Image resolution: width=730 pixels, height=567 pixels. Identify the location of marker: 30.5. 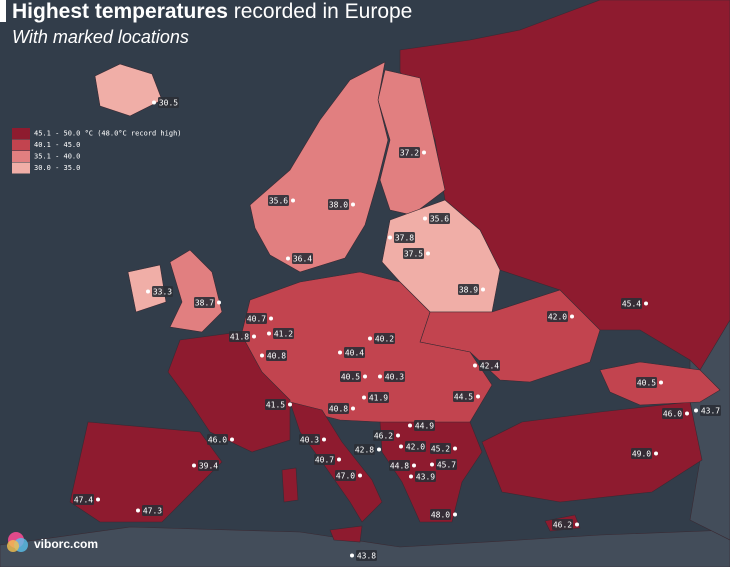
(165, 102).